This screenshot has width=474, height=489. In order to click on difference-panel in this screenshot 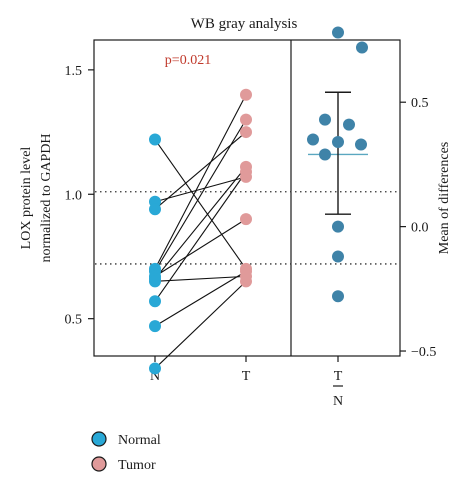, I will do `click(337, 164)`.